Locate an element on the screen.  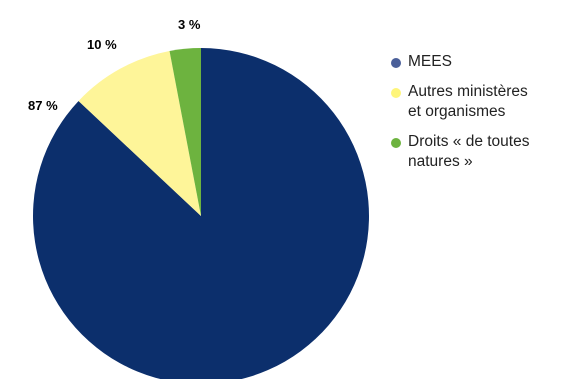
legend-swatch-droits is located at coordinates (396, 143).